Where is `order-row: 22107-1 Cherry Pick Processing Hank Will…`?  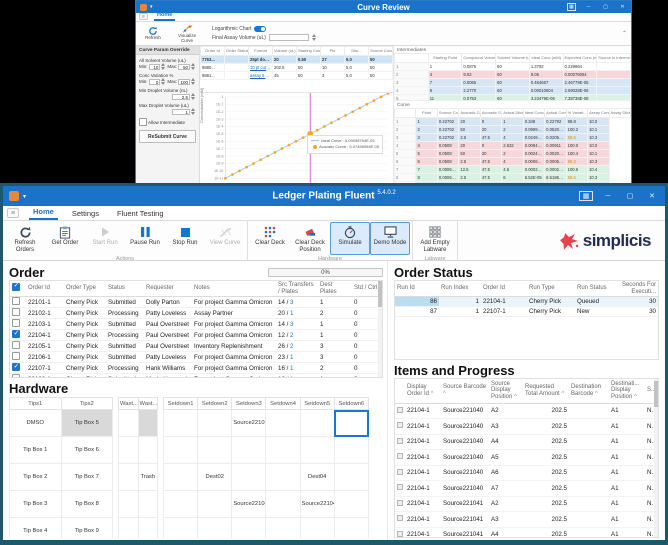
order-row: 22107-1 Cherry Pick Processing Hank Will… is located at coordinates (196, 368).